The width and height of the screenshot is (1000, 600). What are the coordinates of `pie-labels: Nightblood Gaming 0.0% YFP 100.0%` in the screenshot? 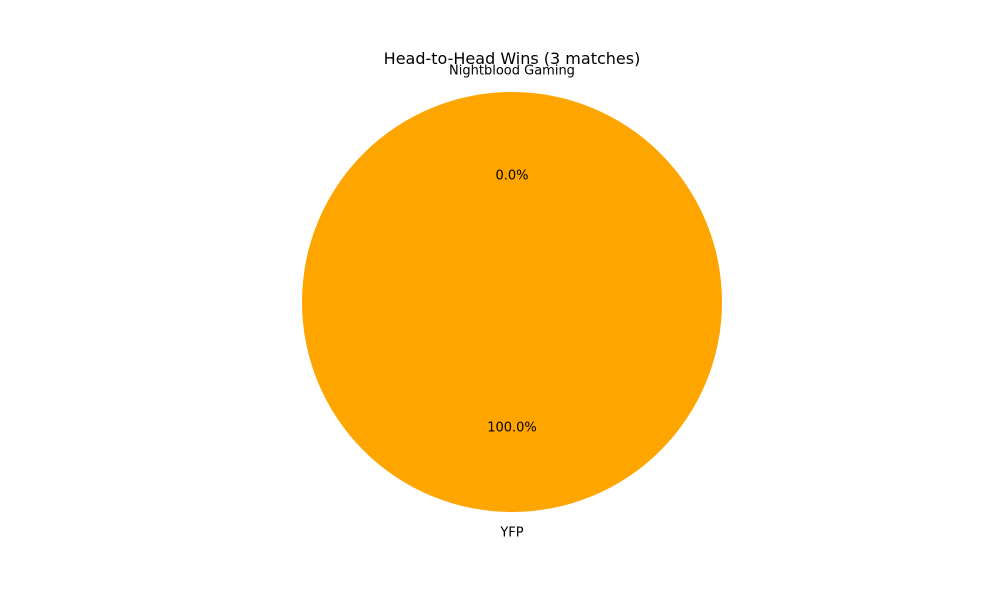 It's located at (512, 302).